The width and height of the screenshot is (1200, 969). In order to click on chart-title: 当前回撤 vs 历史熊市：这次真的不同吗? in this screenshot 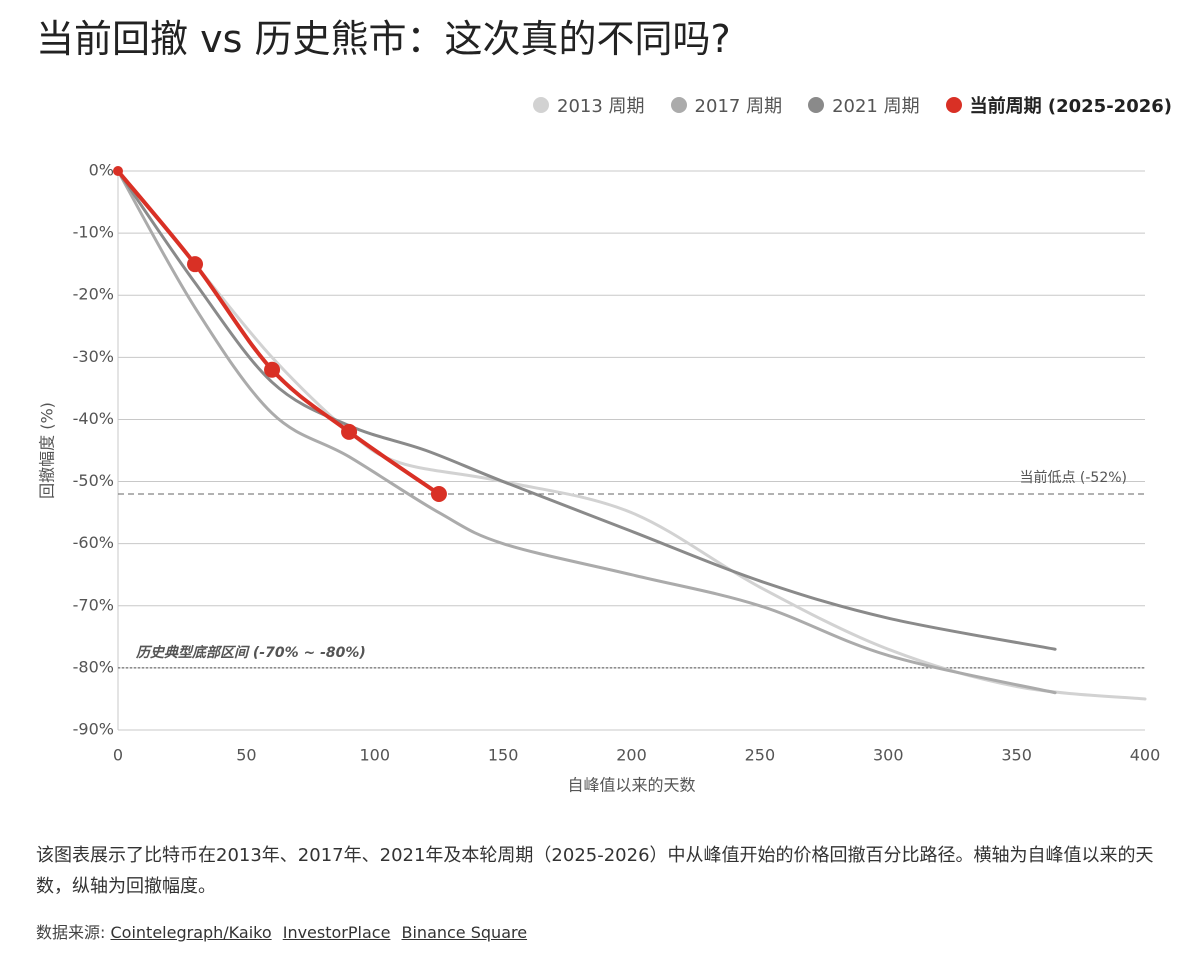, I will do `click(383, 39)`.